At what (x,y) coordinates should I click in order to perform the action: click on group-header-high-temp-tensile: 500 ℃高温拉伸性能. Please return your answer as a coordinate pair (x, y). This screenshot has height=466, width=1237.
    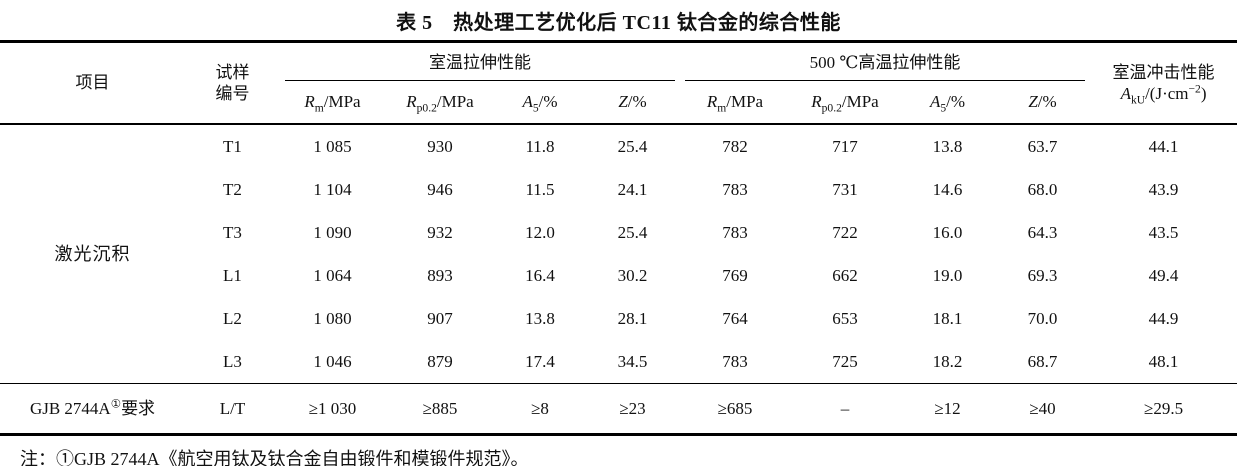
    Looking at the image, I should click on (885, 61).